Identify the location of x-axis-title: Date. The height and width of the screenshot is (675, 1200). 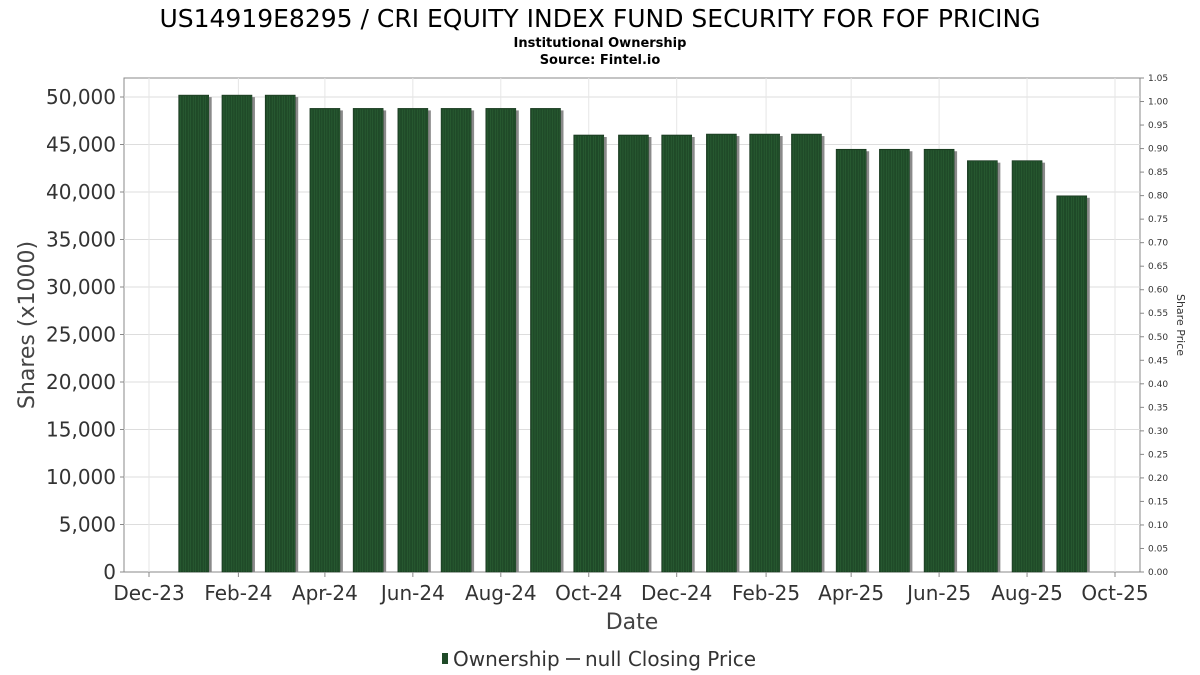
(632, 622).